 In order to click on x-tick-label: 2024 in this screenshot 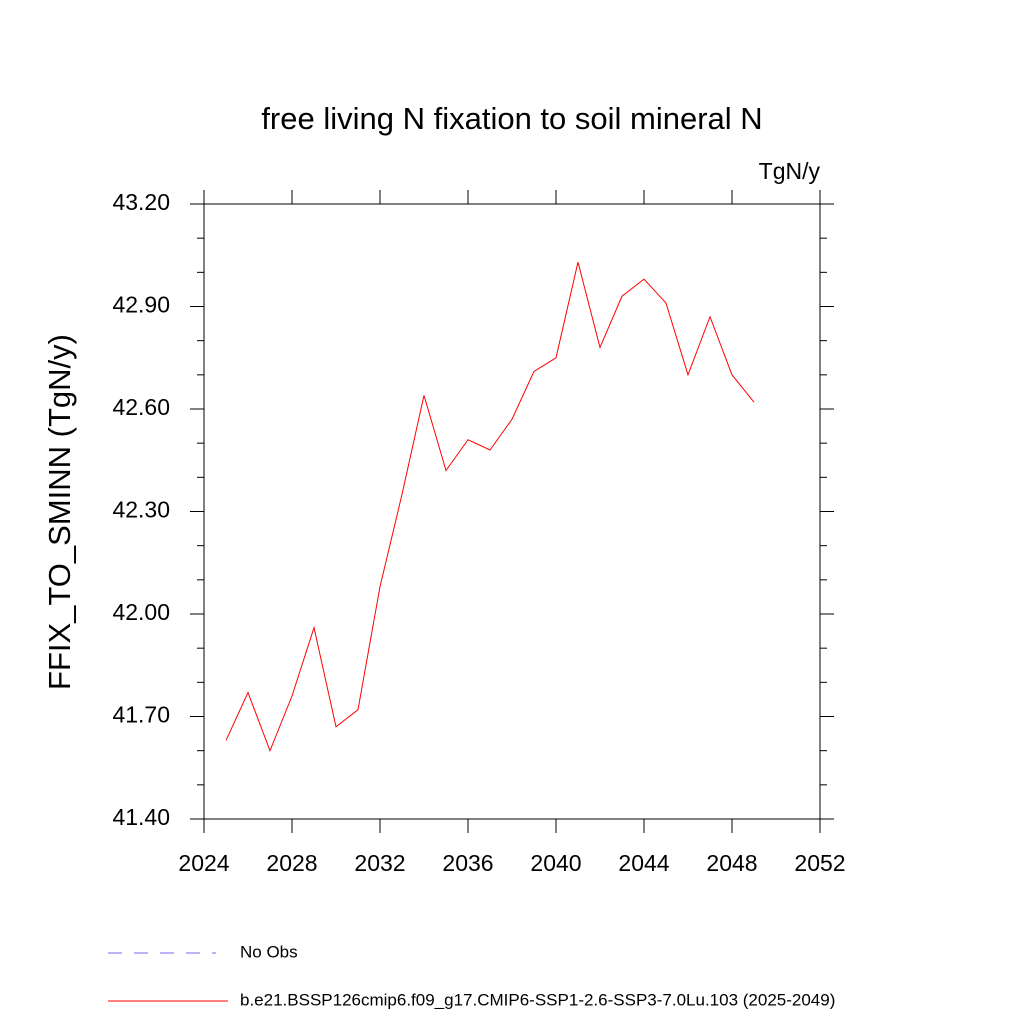, I will do `click(203, 863)`.